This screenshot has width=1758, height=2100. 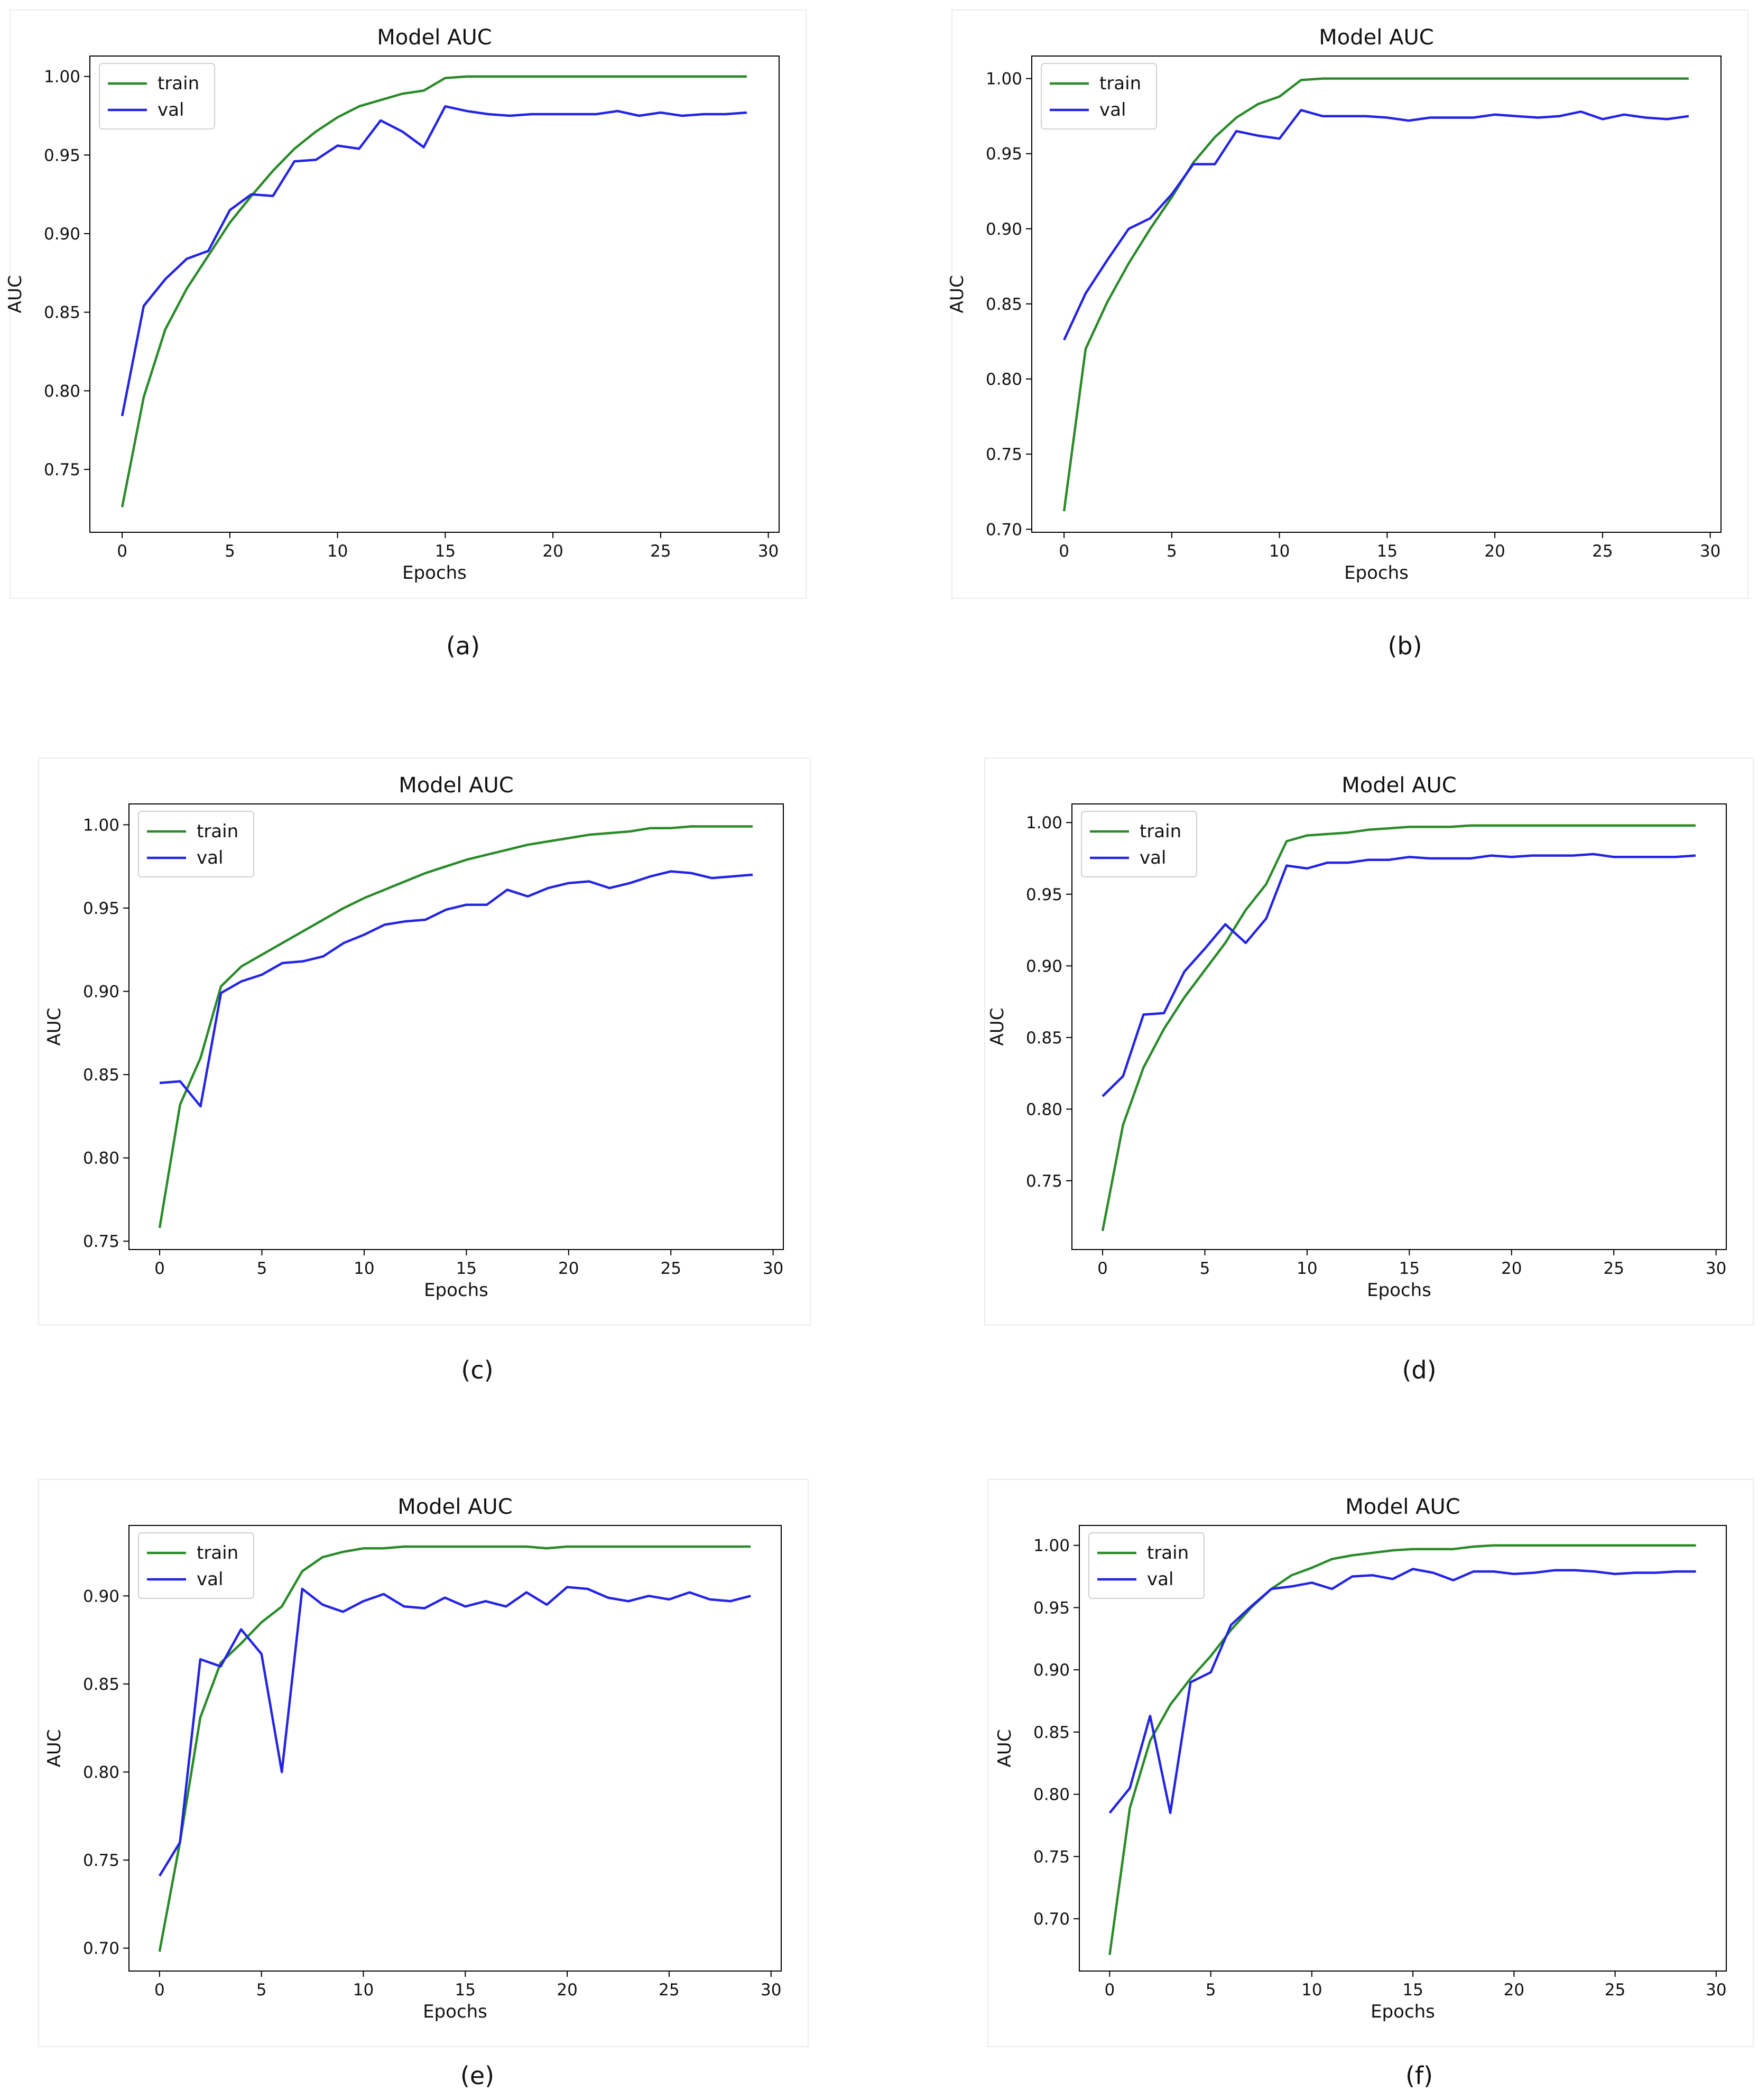 I want to click on caption-e: (e), so click(x=477, y=2075).